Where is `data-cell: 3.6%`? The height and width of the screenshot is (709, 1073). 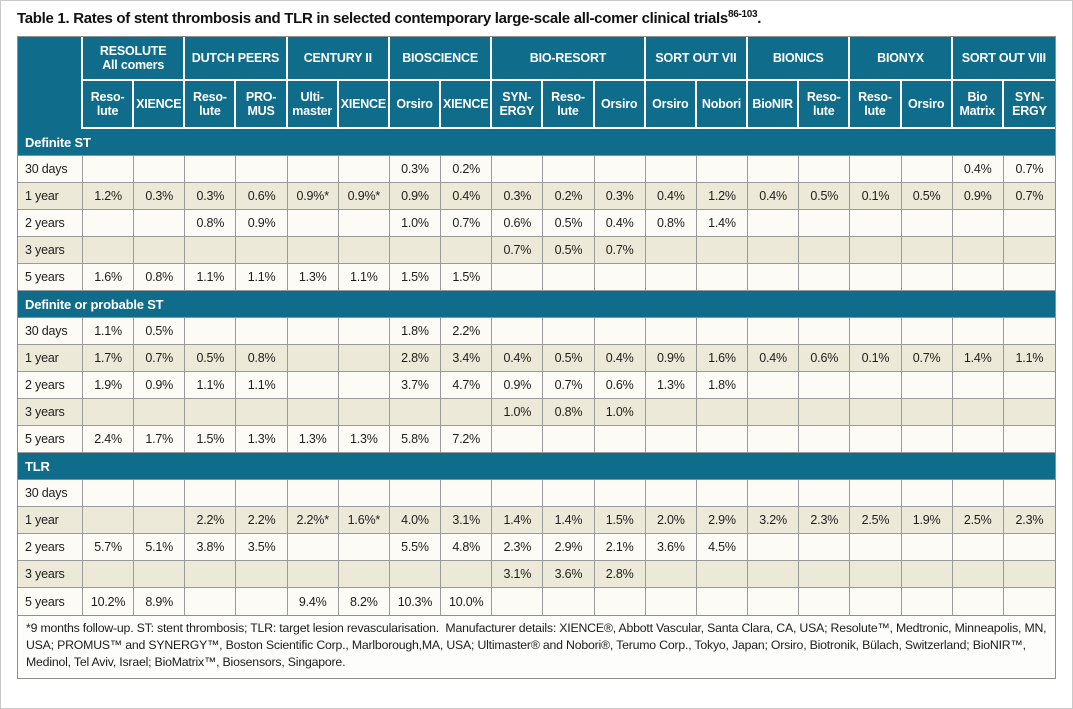 data-cell: 3.6% is located at coordinates (671, 547).